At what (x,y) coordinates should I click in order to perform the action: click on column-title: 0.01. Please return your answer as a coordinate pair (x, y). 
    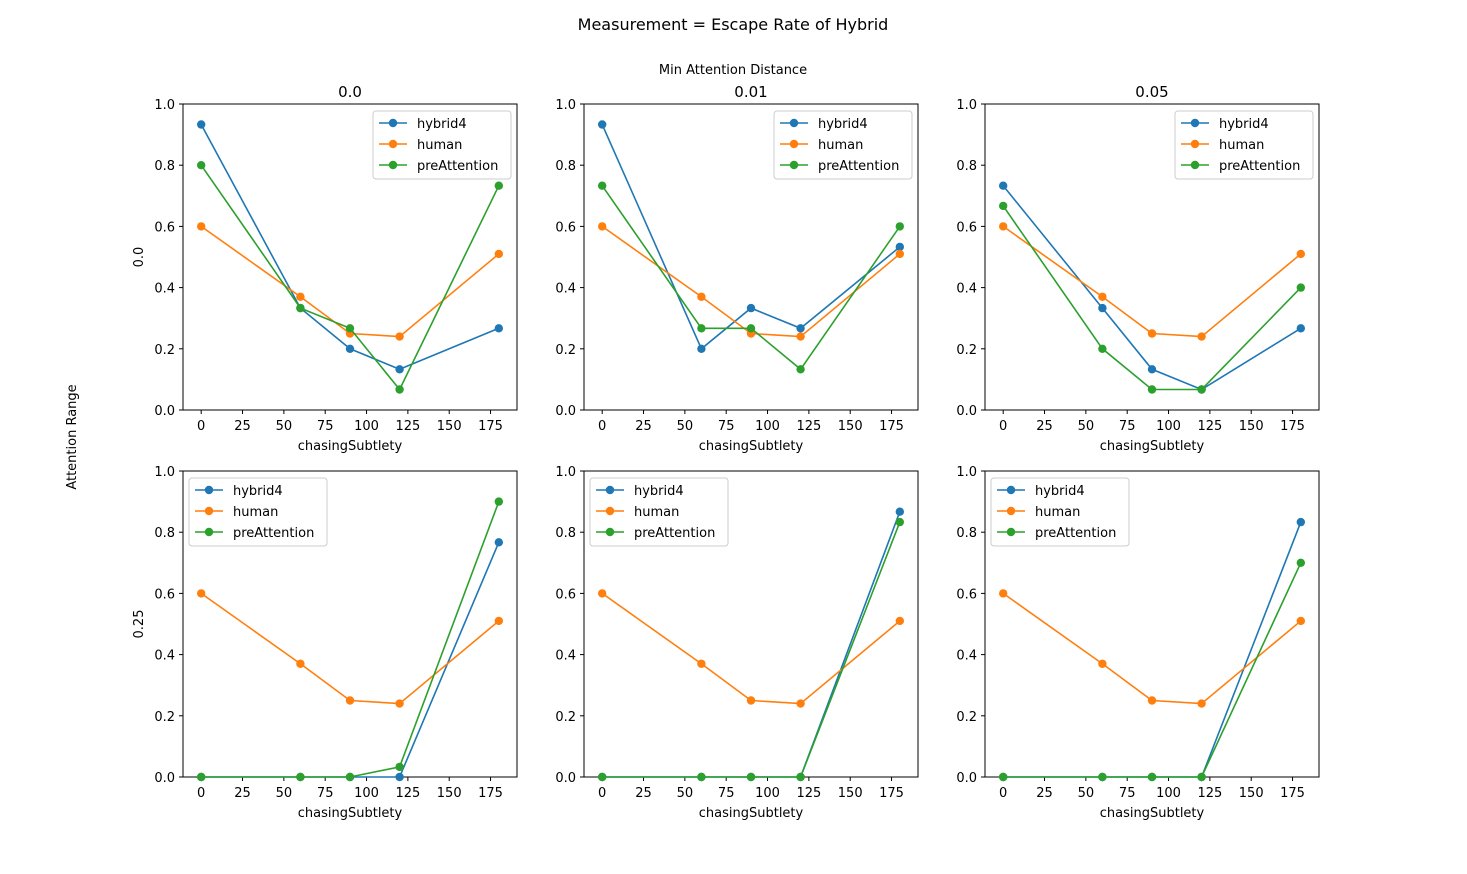
    Looking at the image, I should click on (750, 92).